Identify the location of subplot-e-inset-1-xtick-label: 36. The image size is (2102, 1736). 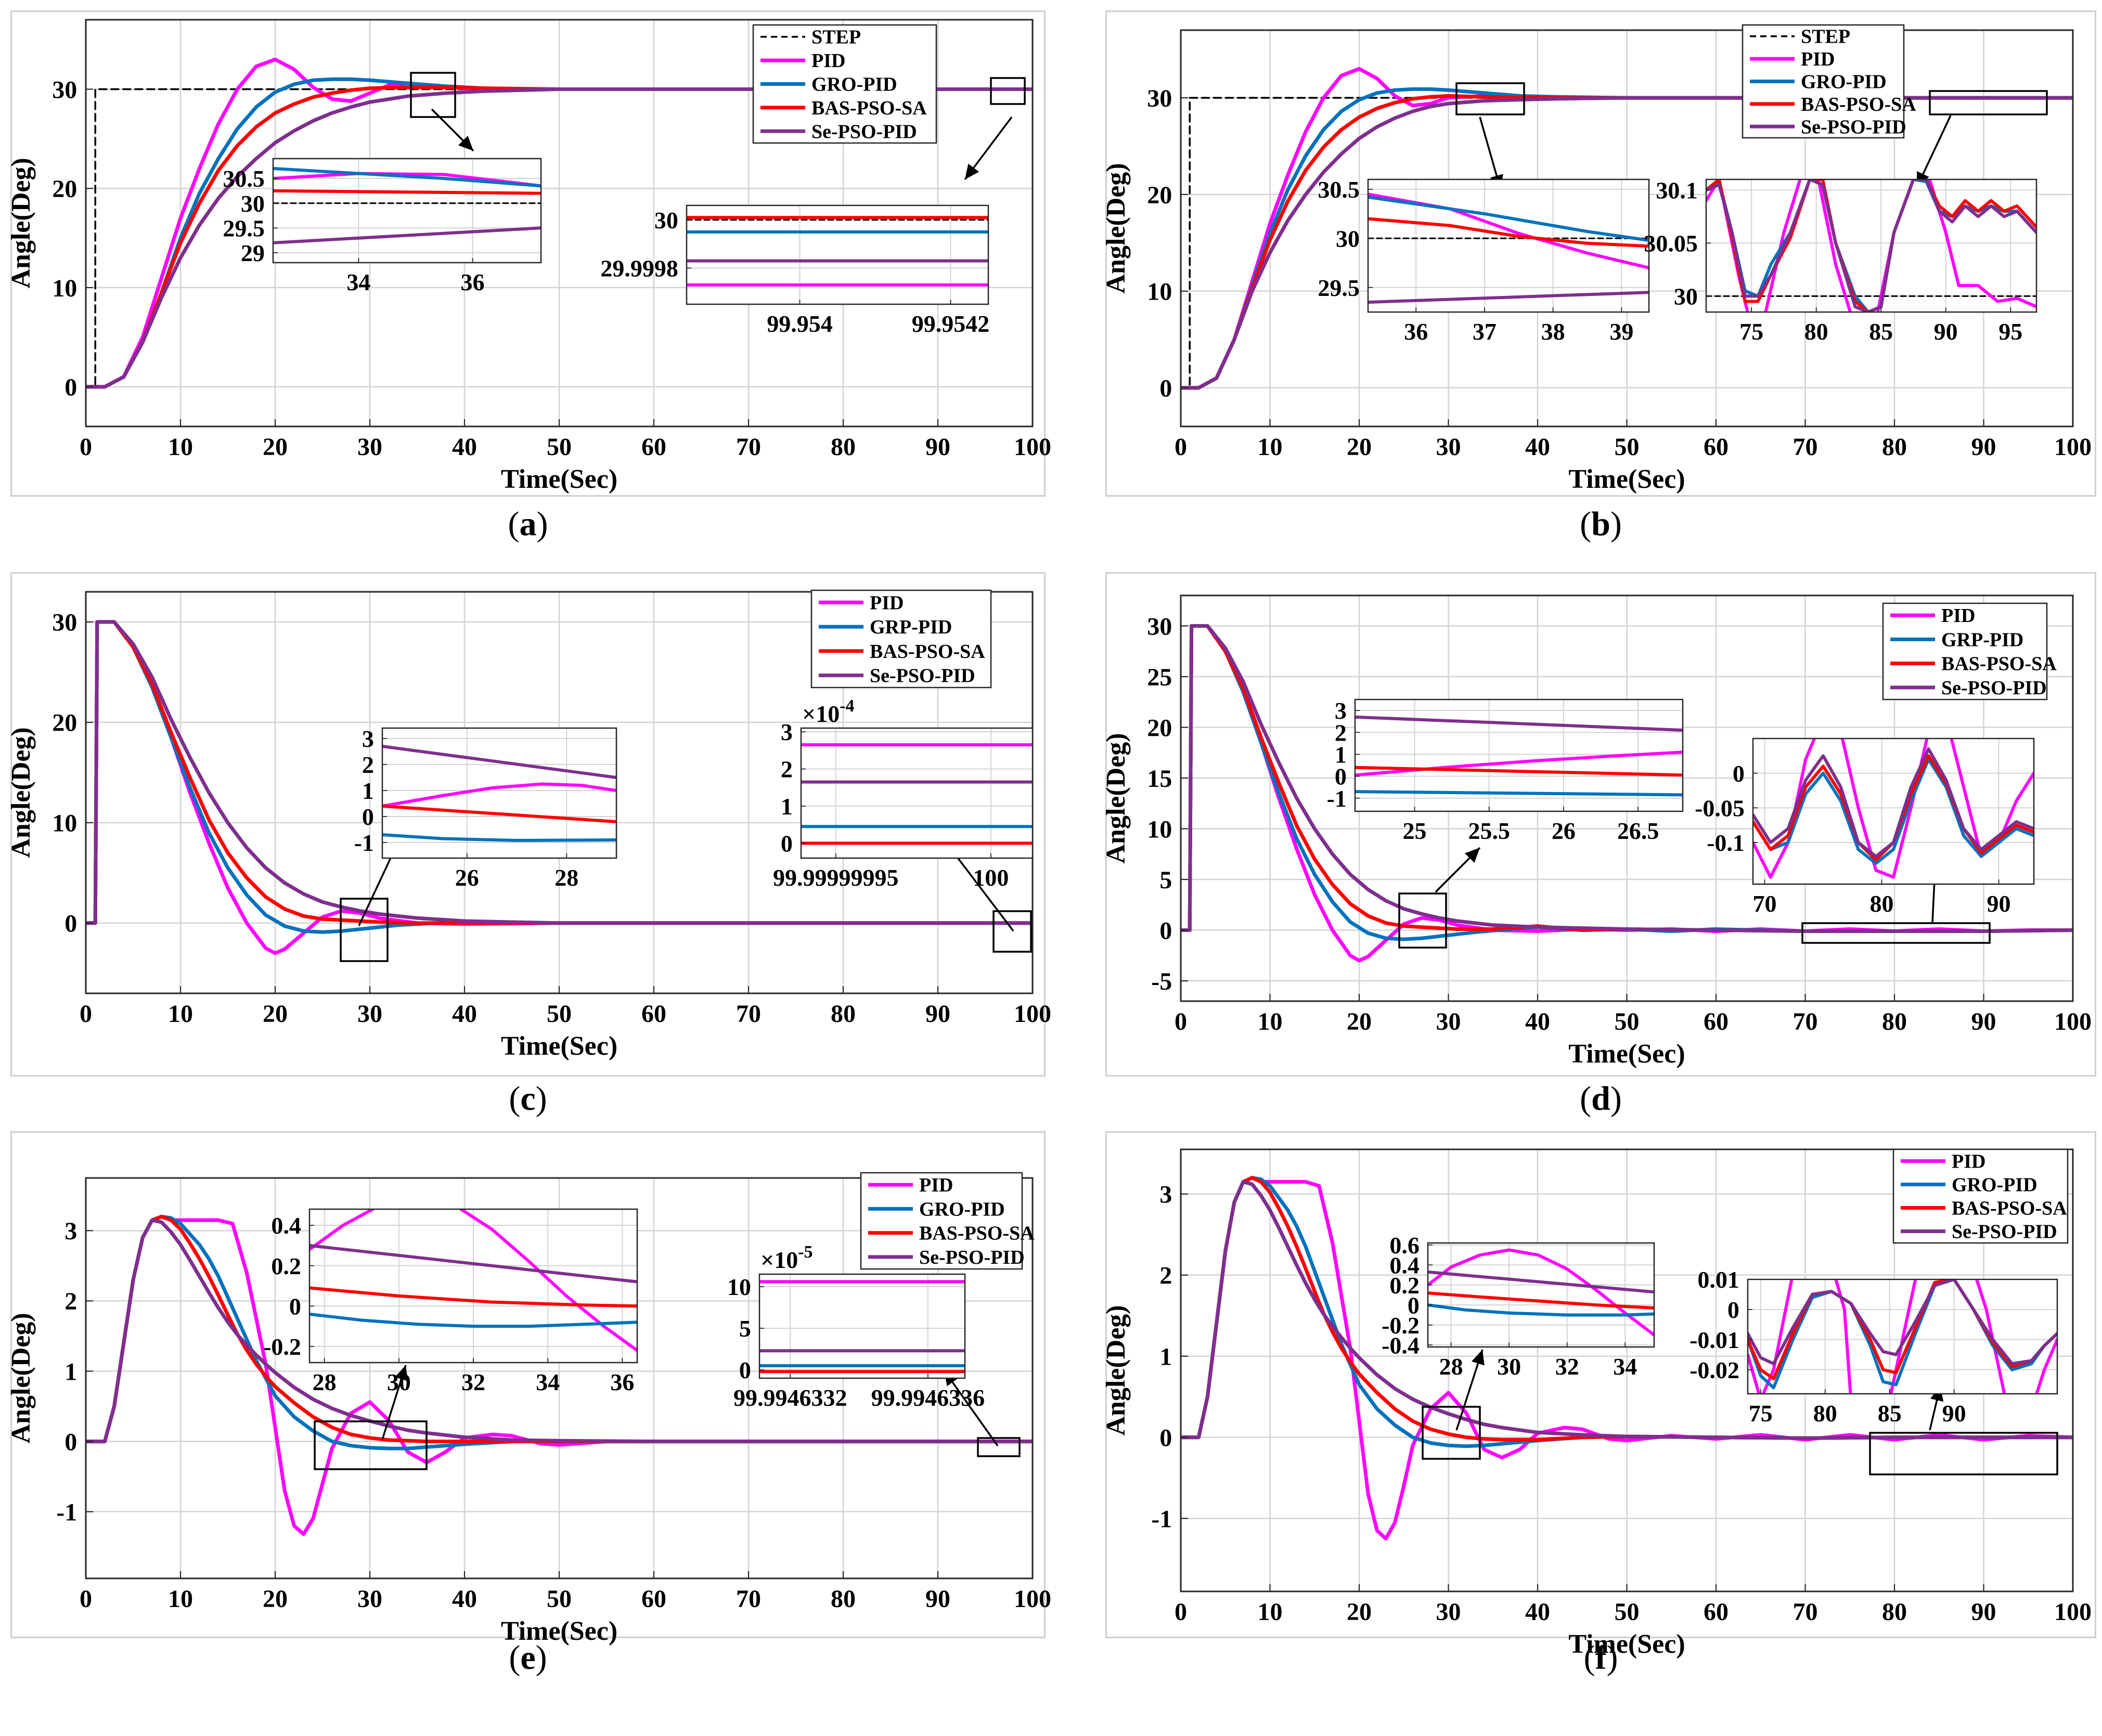
(622, 1382).